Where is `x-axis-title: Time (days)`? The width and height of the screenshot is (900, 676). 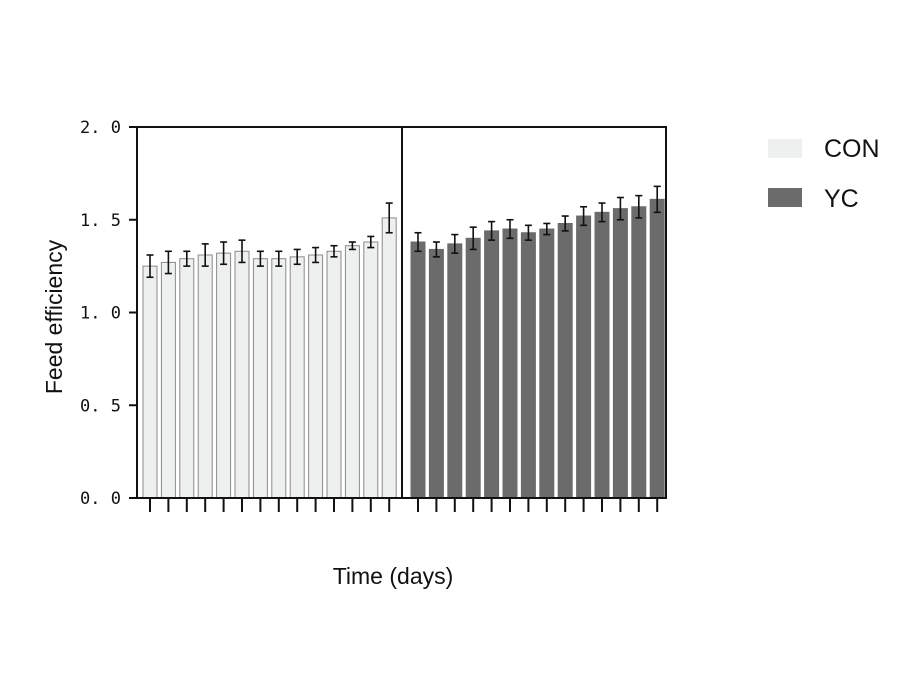 x-axis-title: Time (days) is located at coordinates (393, 576).